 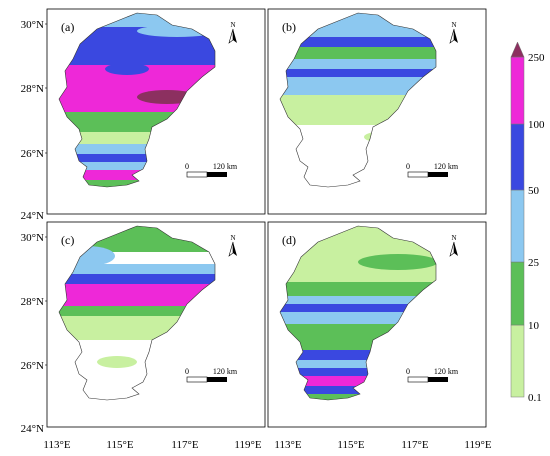 What do you see at coordinates (527, 222) in the screenshot?
I see `colorbar: 250 100 50 25 10 0.1` at bounding box center [527, 222].